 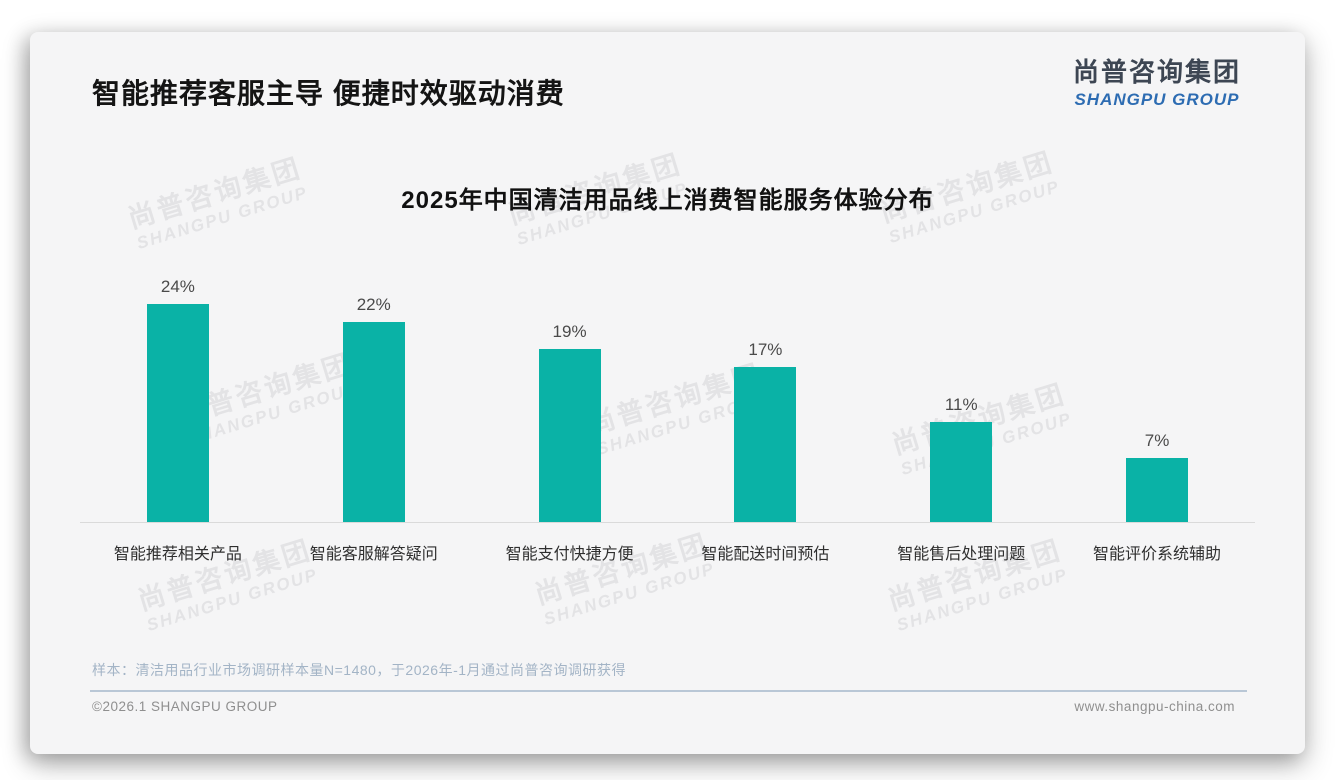 What do you see at coordinates (177, 286) in the screenshot?
I see `bar-value-label: 24%` at bounding box center [177, 286].